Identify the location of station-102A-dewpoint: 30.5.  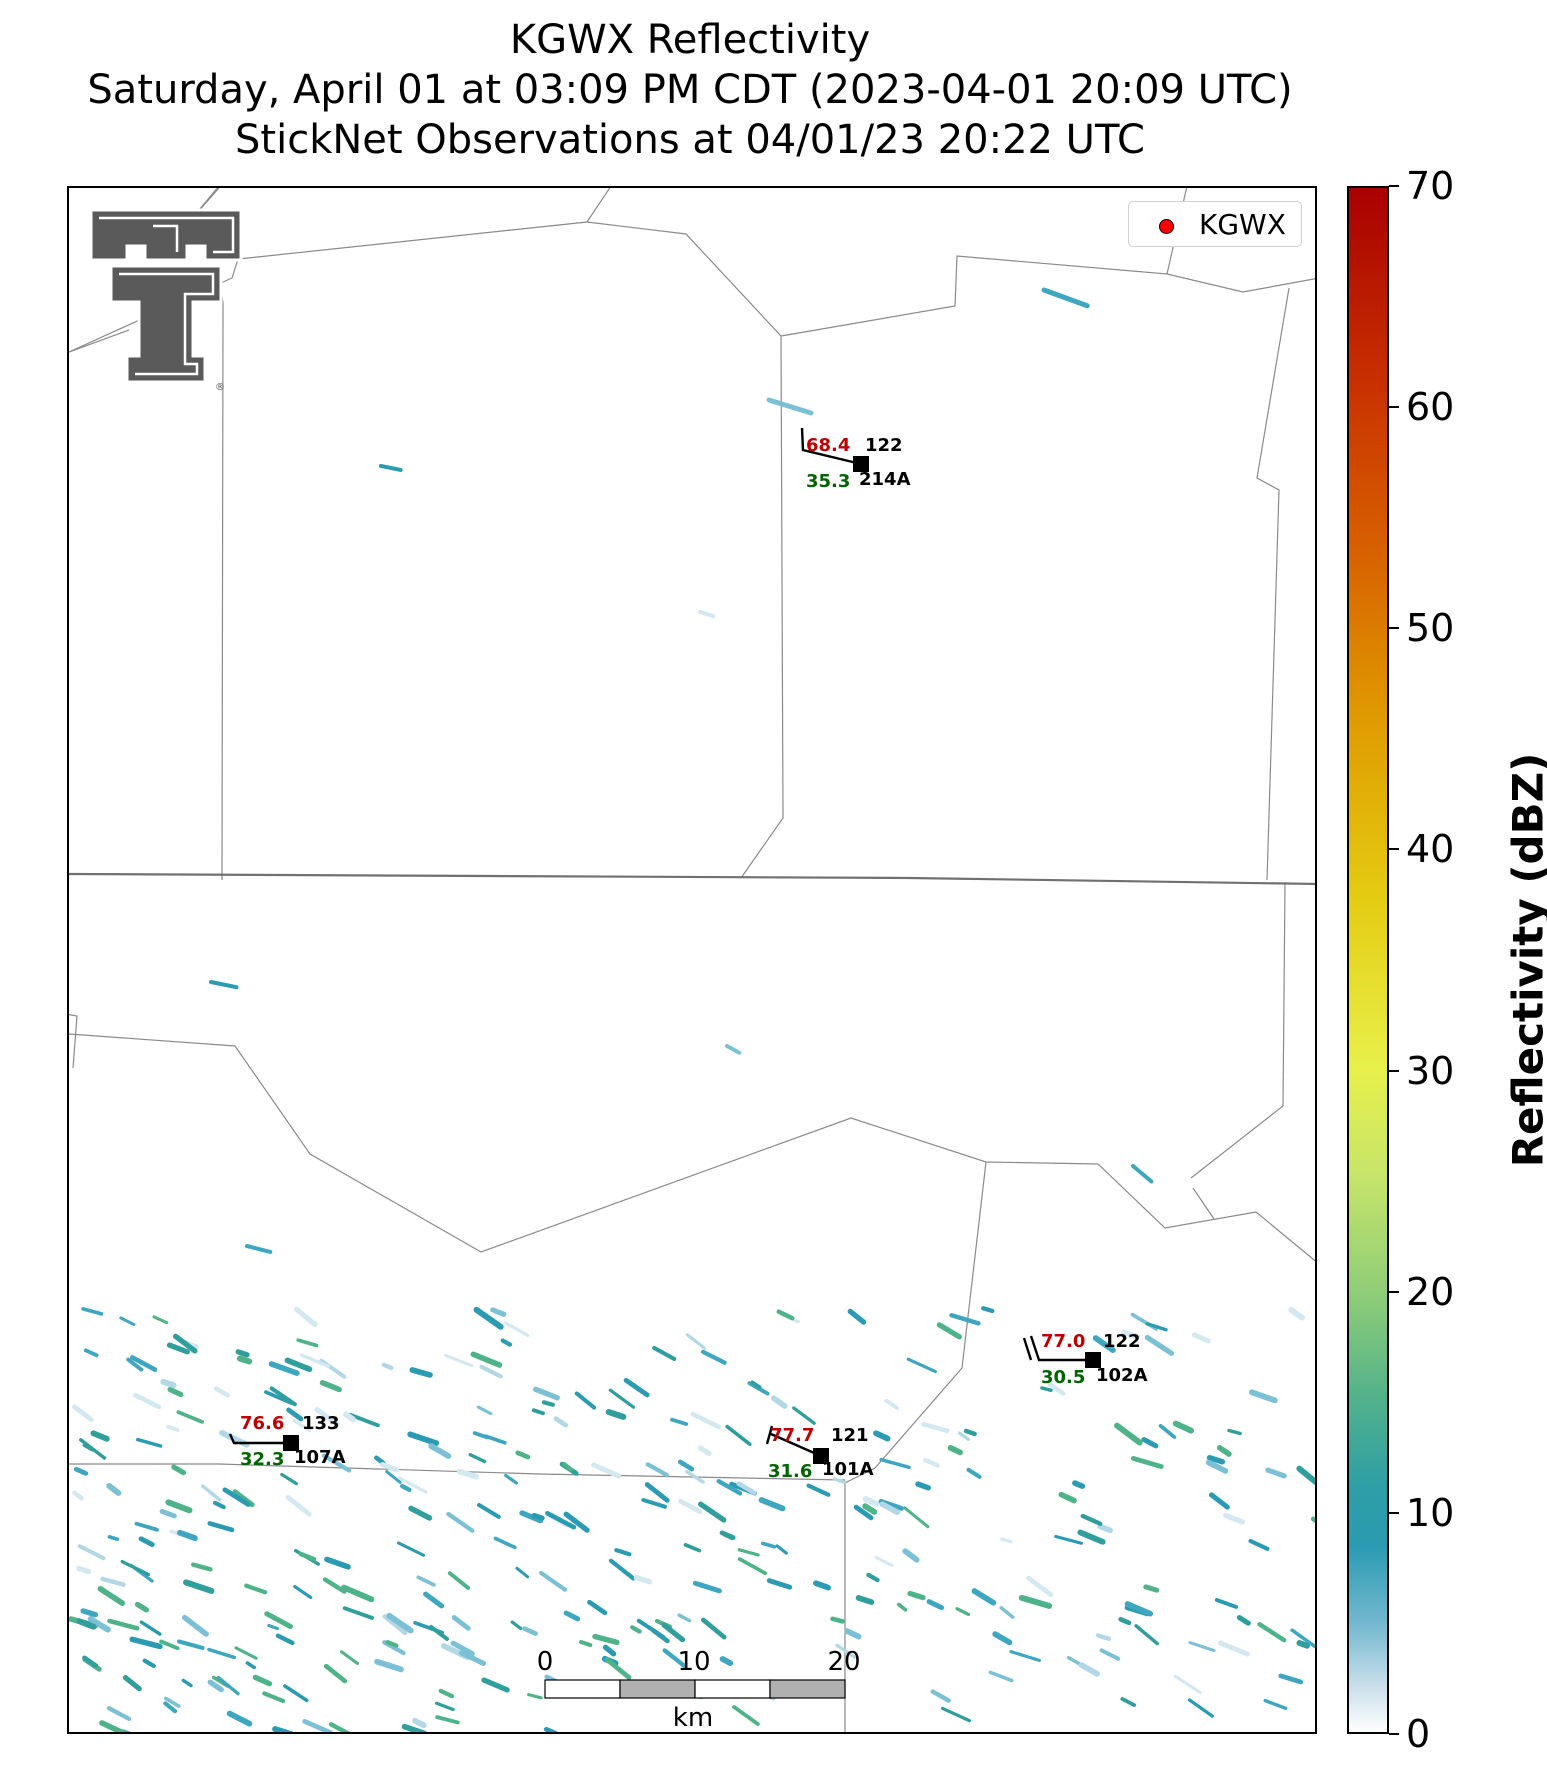
(1063, 1377).